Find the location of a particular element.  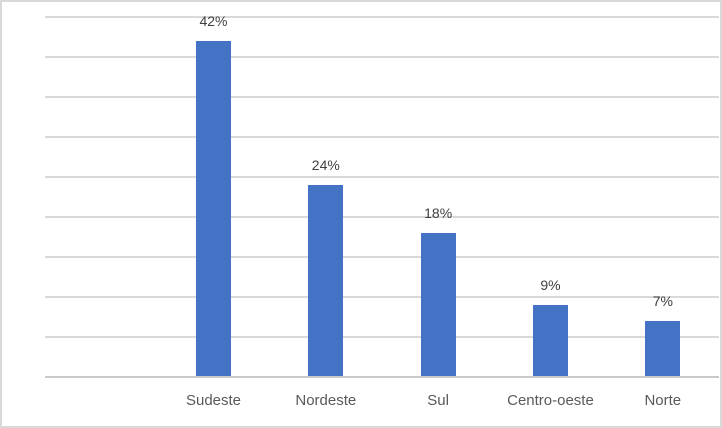

category-slot: 18% Sul is located at coordinates (438, 213).